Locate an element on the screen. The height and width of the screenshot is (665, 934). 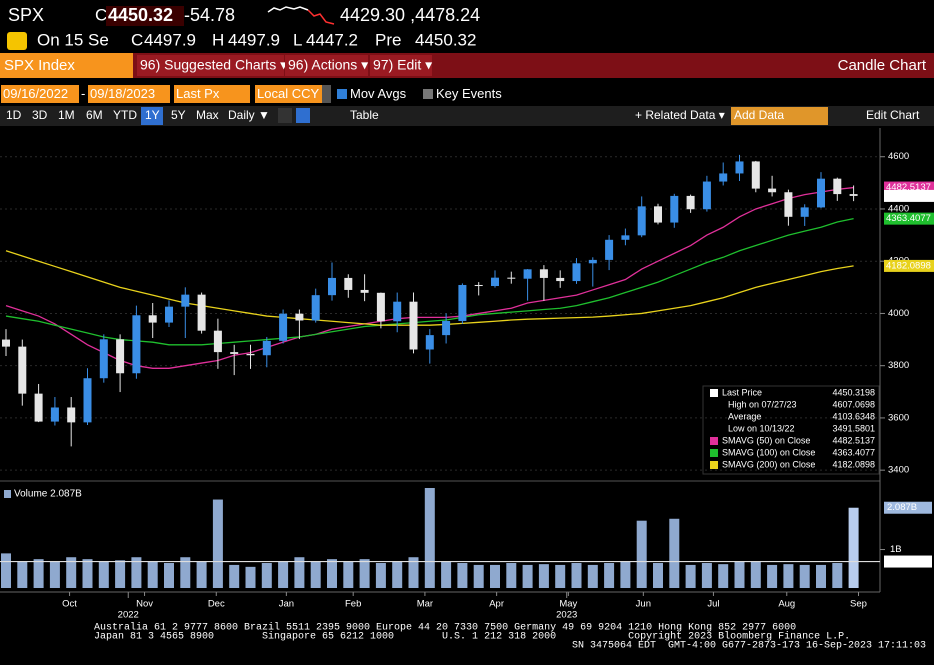
add-data-box is located at coordinates (779, 116).